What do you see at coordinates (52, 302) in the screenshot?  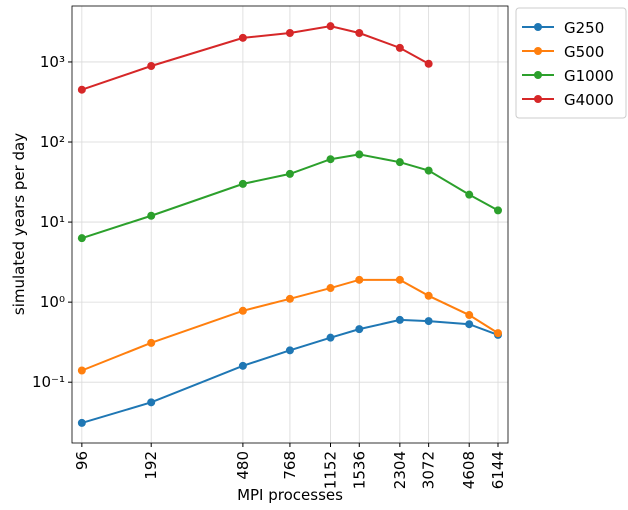 I see `y-tick-label: 10⁰` at bounding box center [52, 302].